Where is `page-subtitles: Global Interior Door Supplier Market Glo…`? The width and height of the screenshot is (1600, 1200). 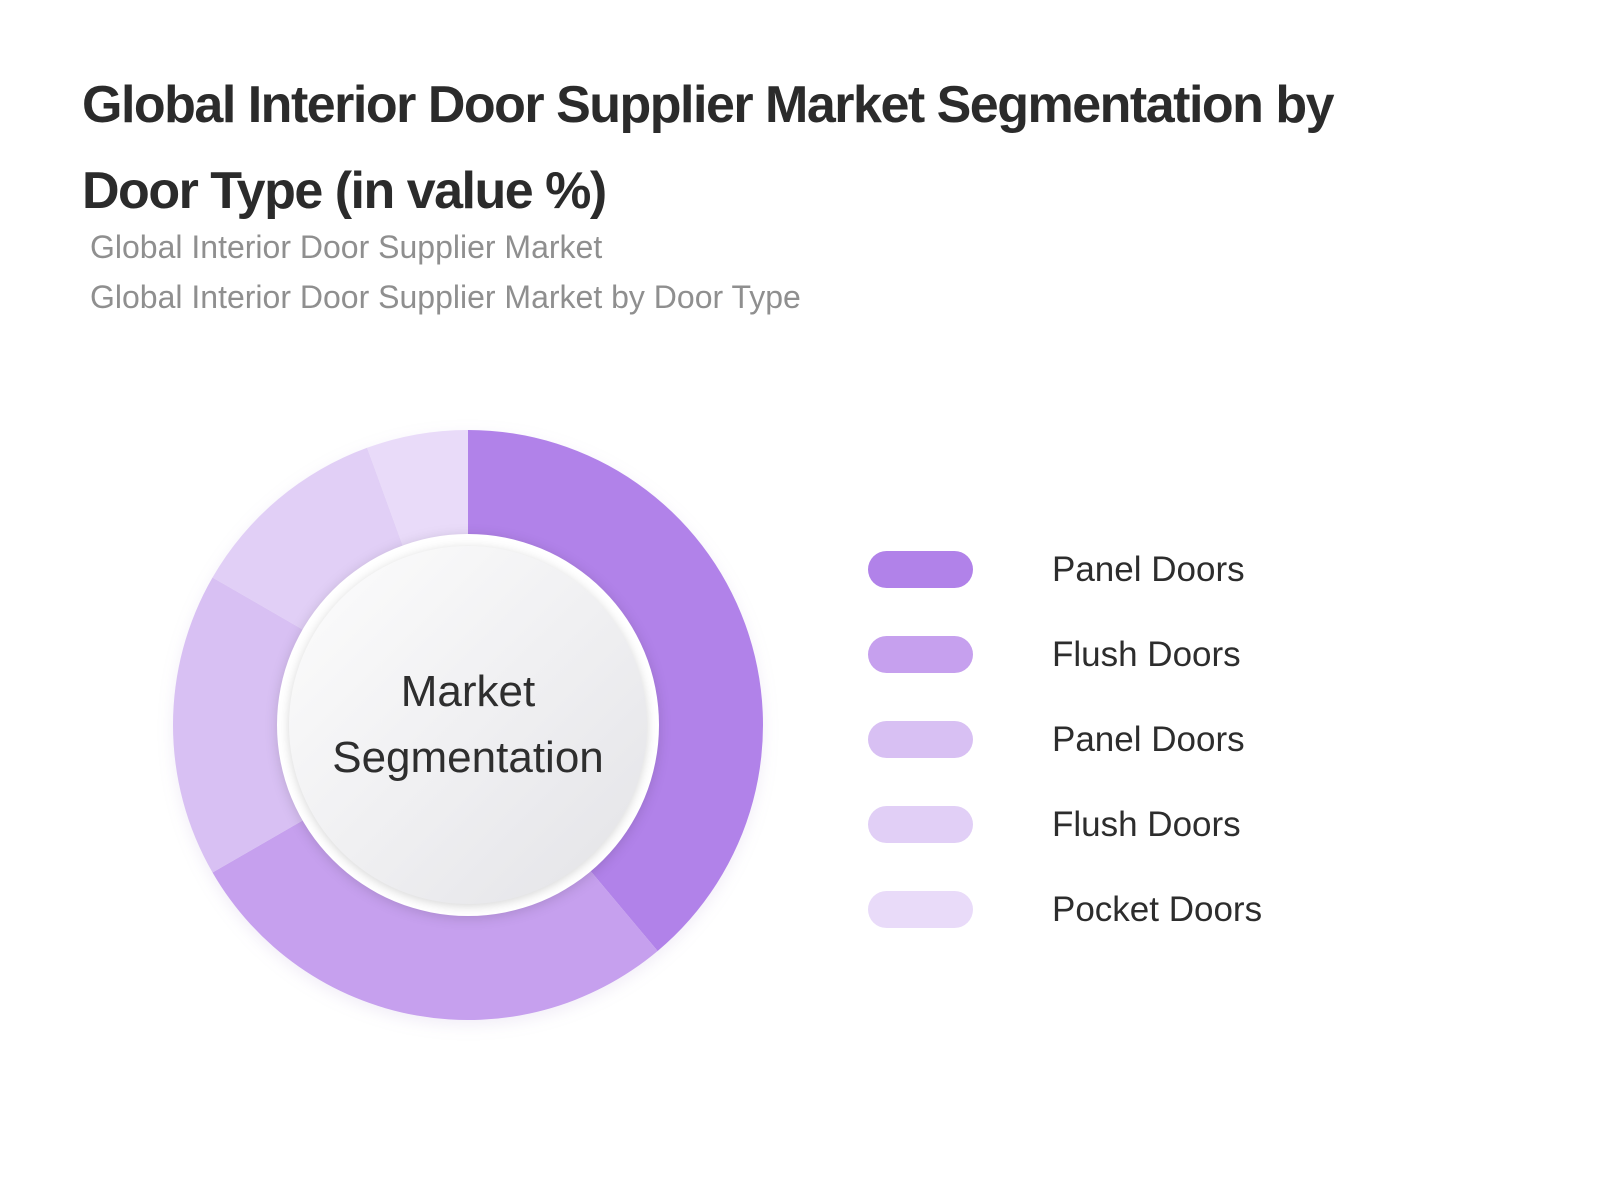
page-subtitles: Global Interior Door Supplier Market Glo… is located at coordinates (445, 272).